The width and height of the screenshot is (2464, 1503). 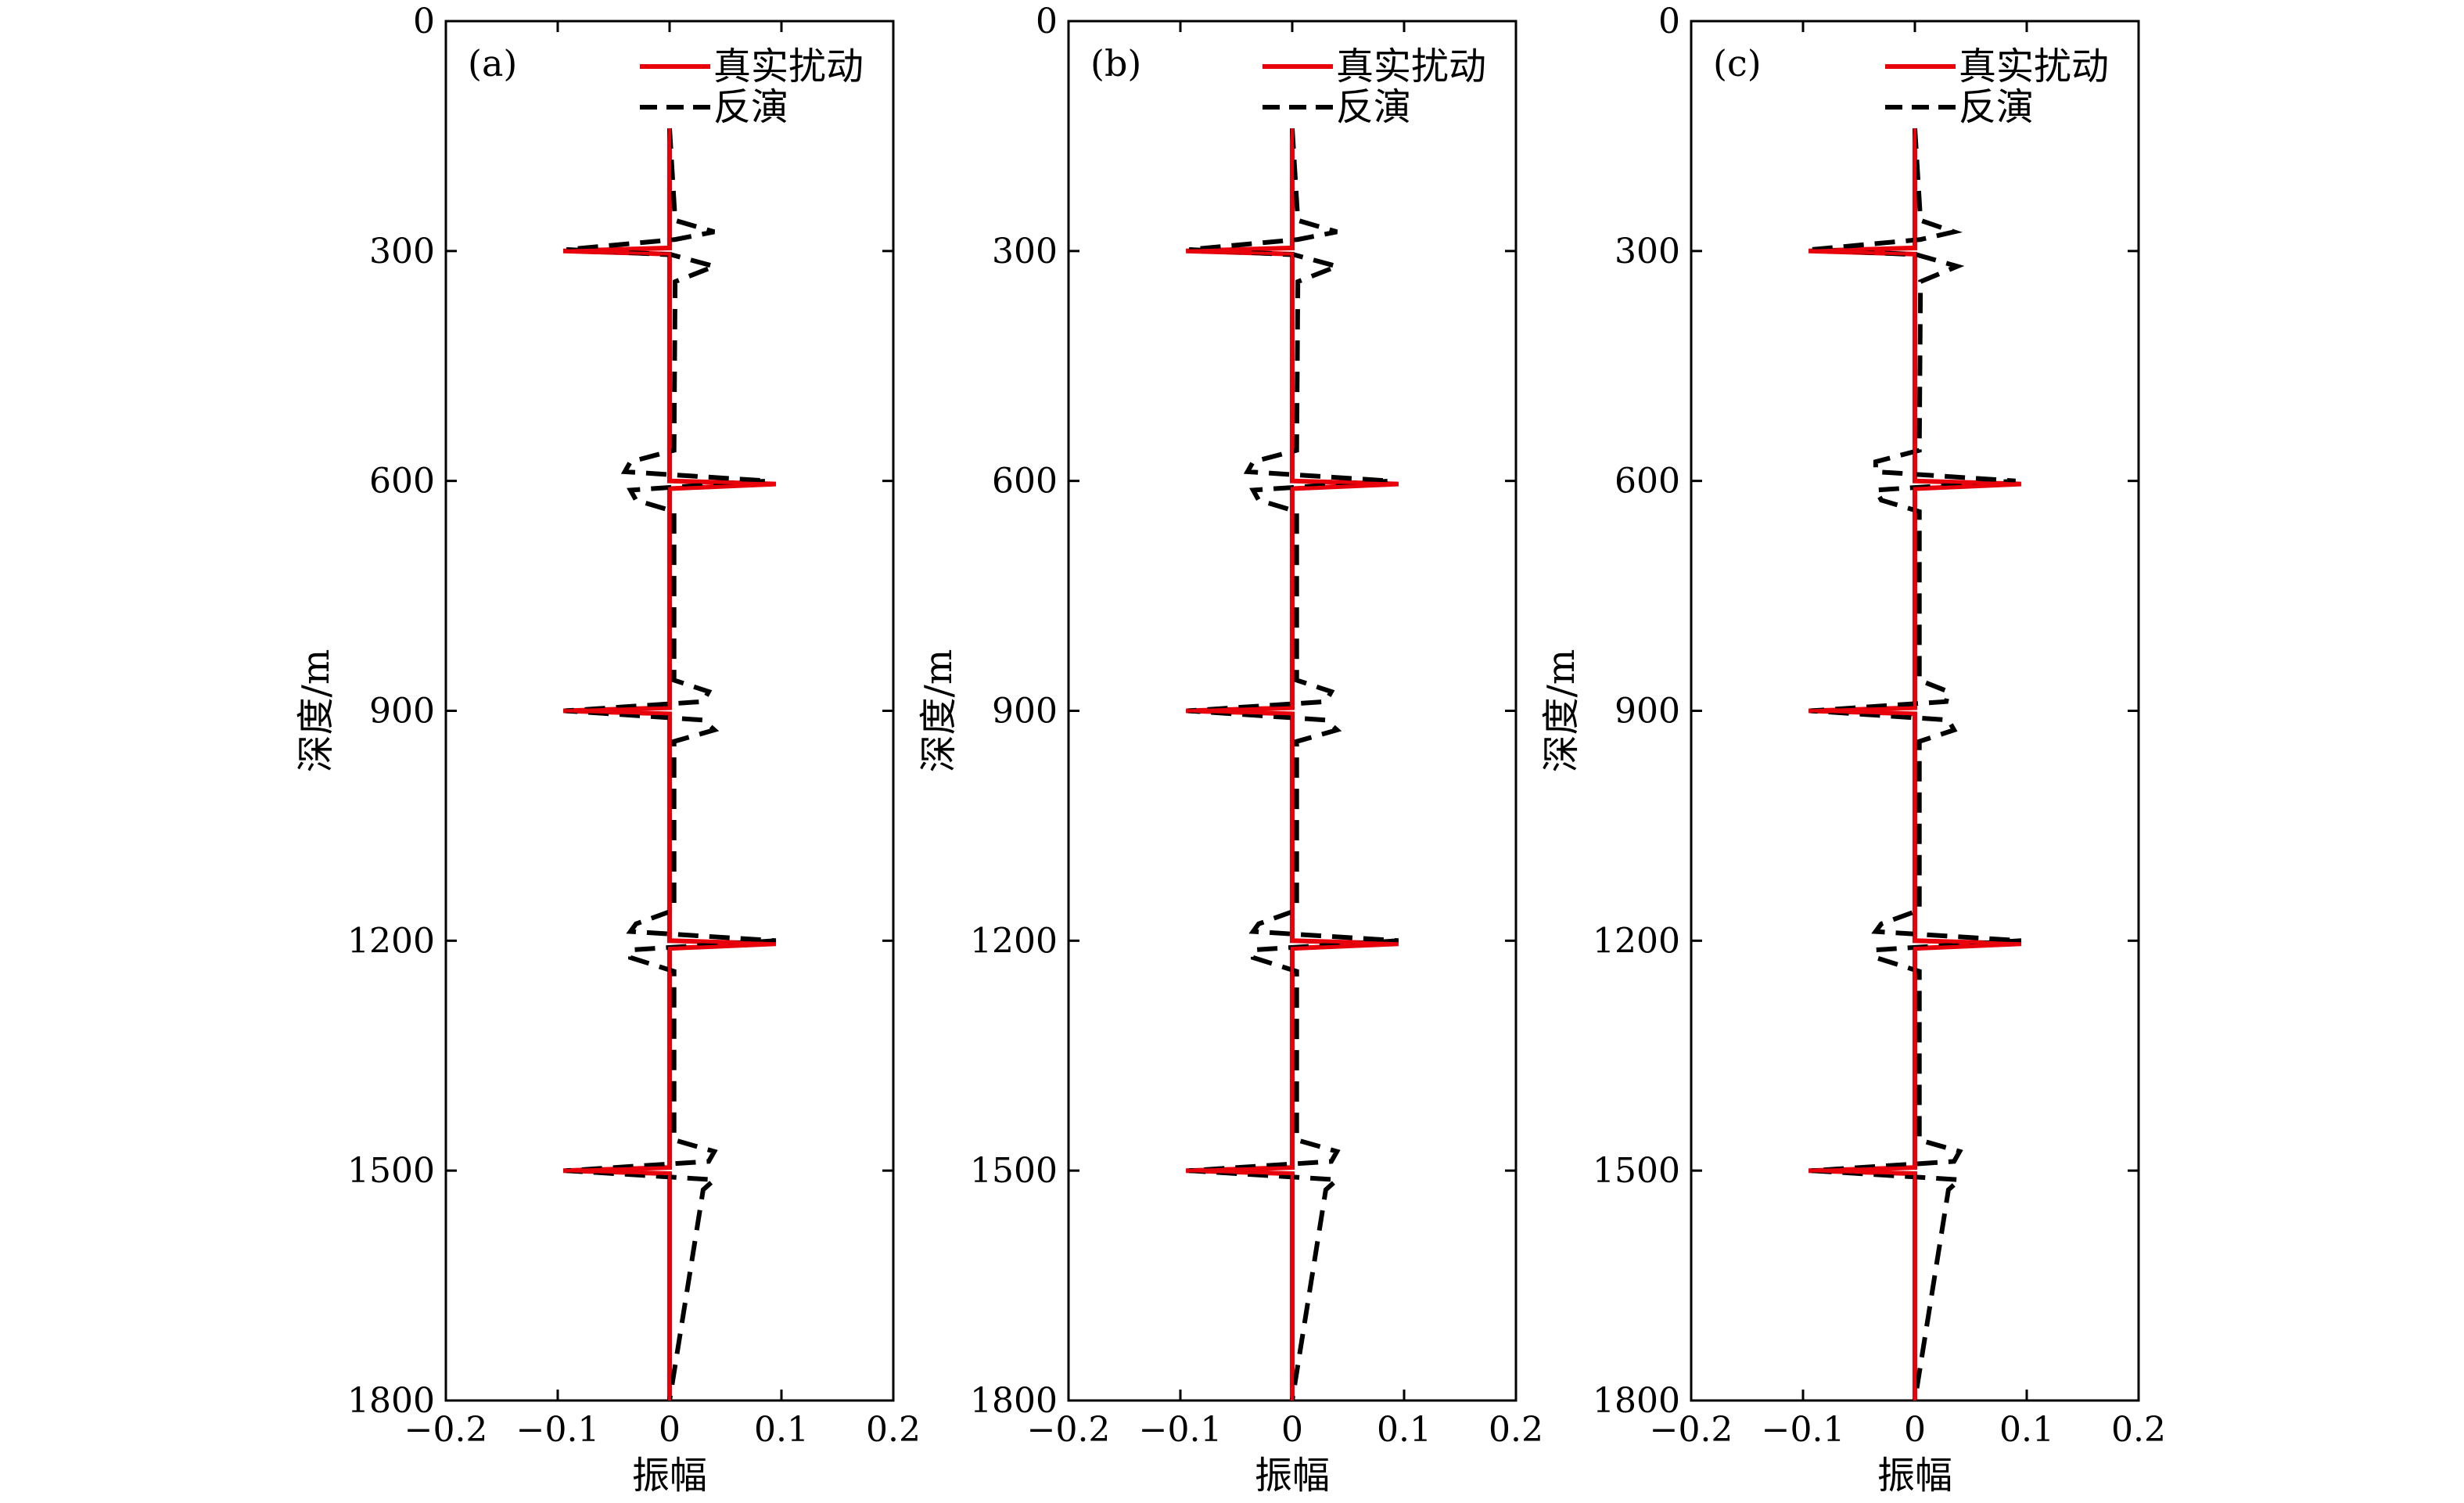 What do you see at coordinates (1738, 63) in the screenshot?
I see `panel-label: (c)` at bounding box center [1738, 63].